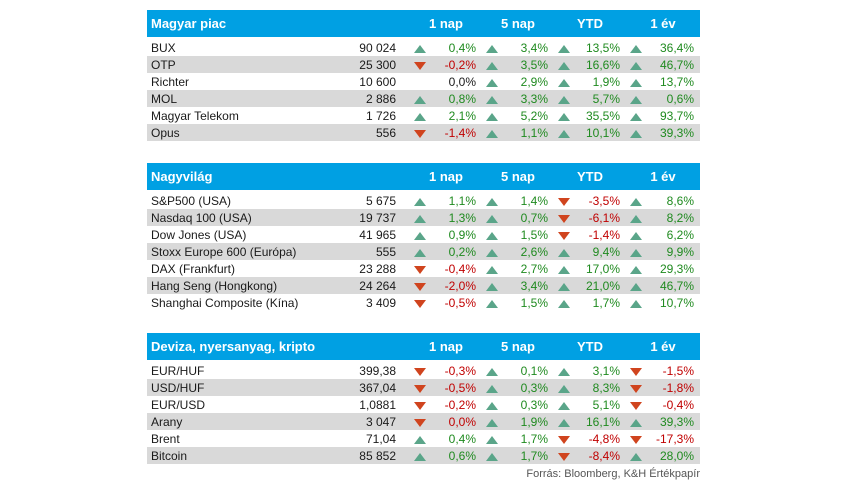 This screenshot has width=850, height=480. I want to click on change-value: 3,1%, so click(606, 370).